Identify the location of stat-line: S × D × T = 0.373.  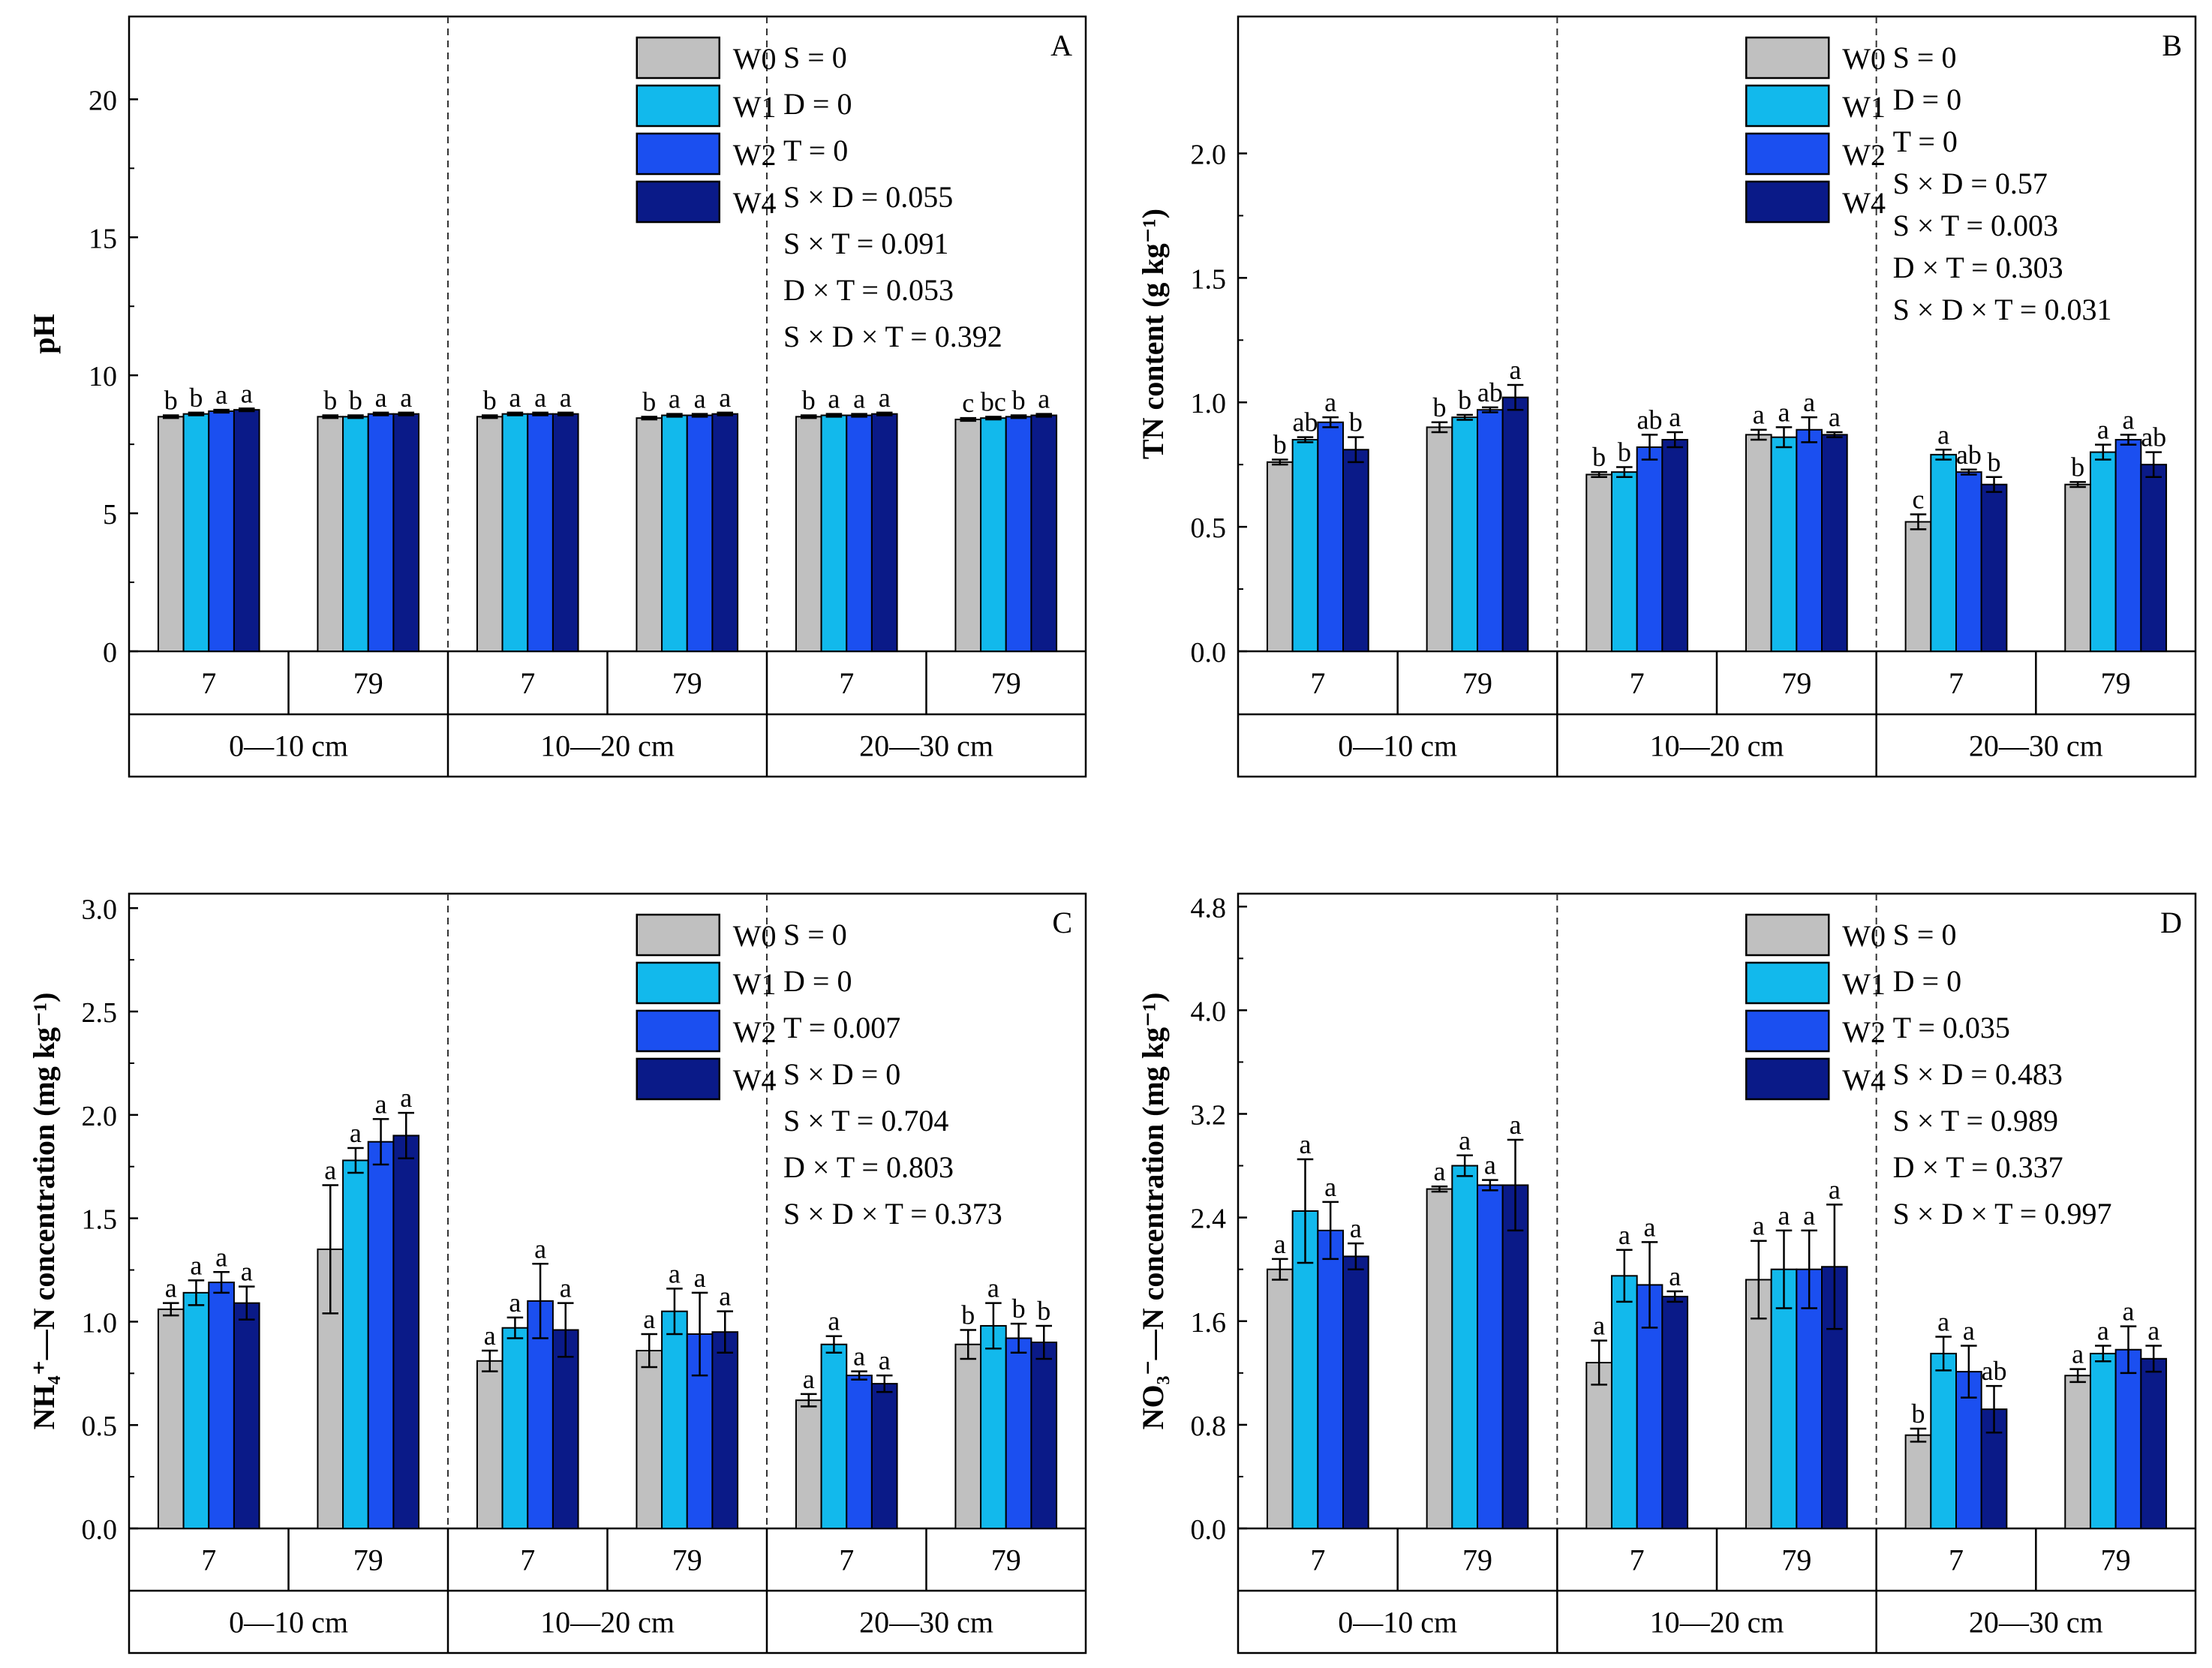
(893, 1214).